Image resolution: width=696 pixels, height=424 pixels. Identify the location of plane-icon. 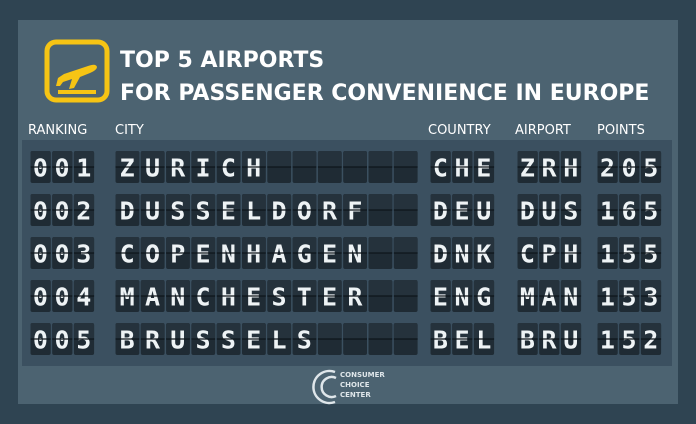
(77, 71).